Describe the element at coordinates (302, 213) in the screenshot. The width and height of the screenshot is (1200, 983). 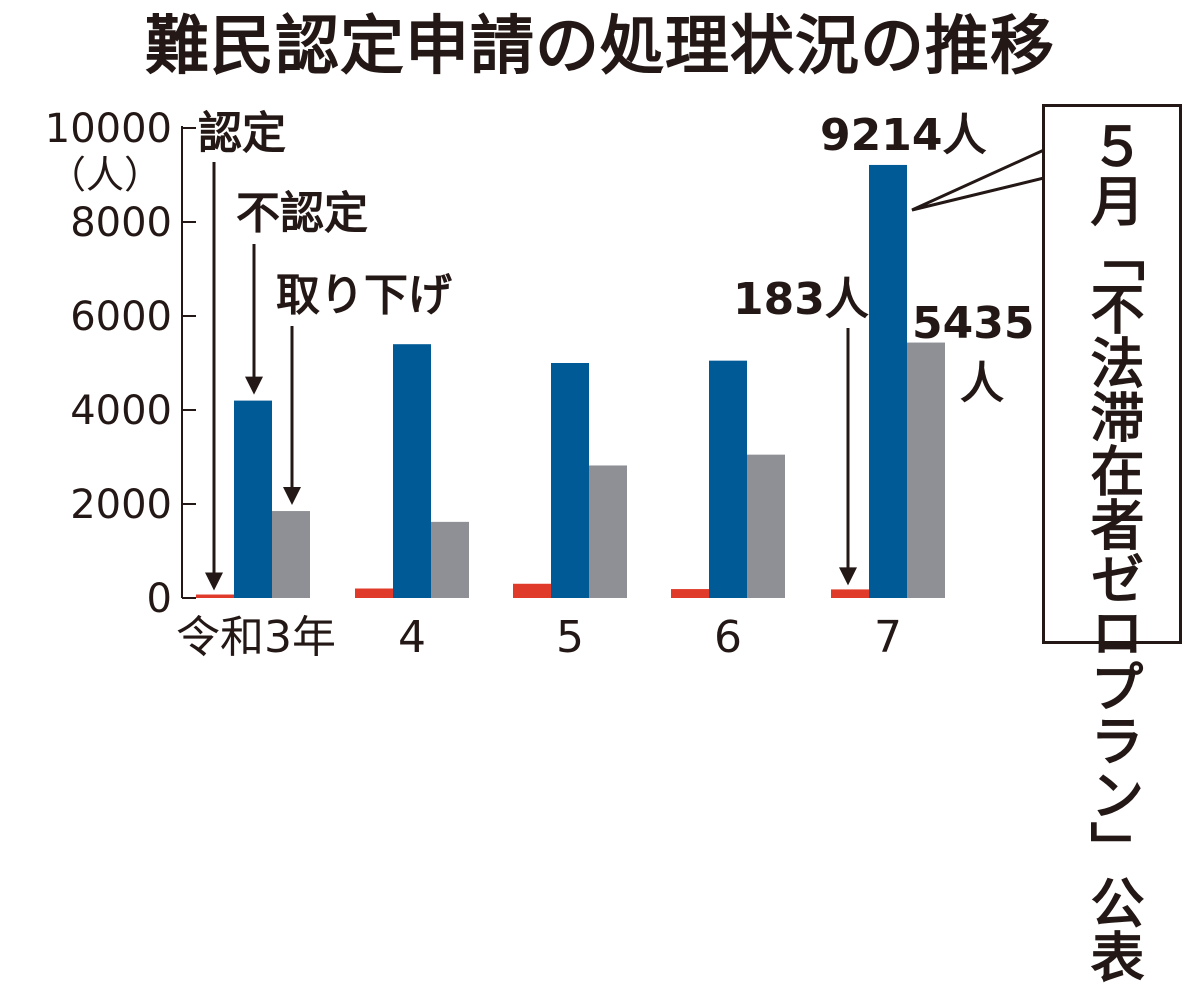
I see `series-label-denied: 不認定` at that location.